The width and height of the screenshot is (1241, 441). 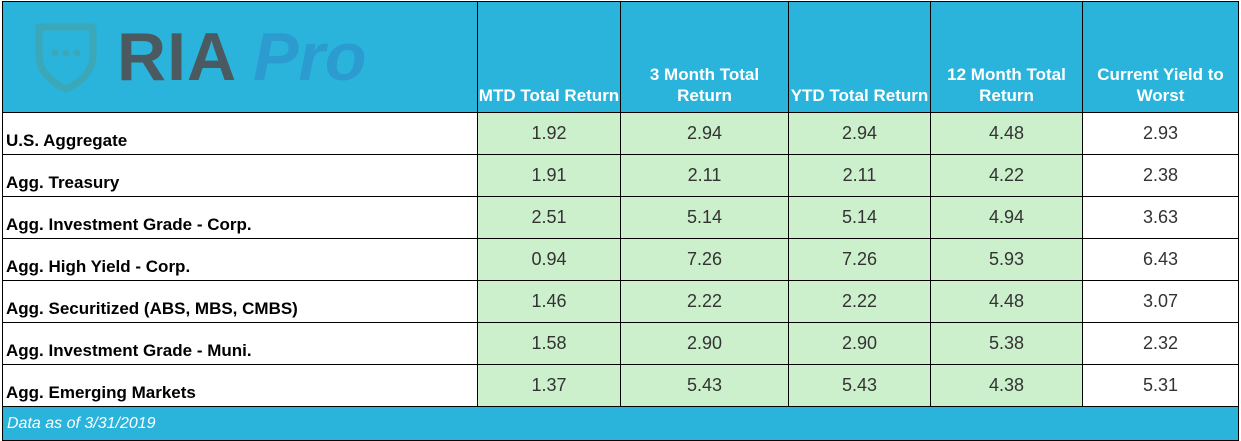 What do you see at coordinates (549, 301) in the screenshot?
I see `value-cell: 1.46` at bounding box center [549, 301].